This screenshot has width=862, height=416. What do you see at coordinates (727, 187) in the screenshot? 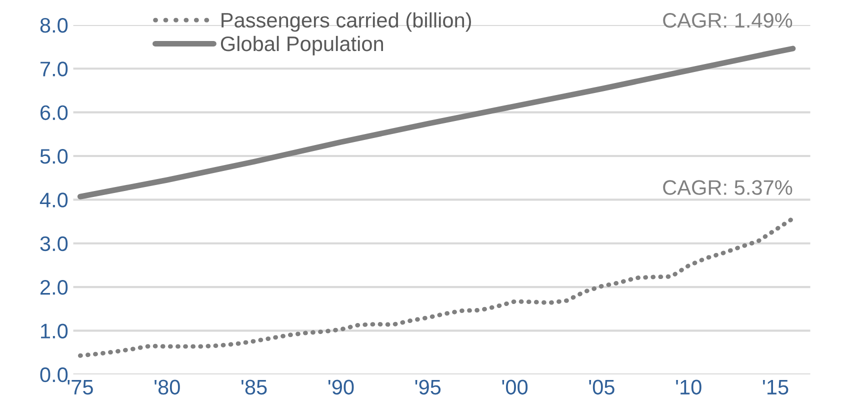
I see `annotation: CAGR: 5.37%` at bounding box center [727, 187].